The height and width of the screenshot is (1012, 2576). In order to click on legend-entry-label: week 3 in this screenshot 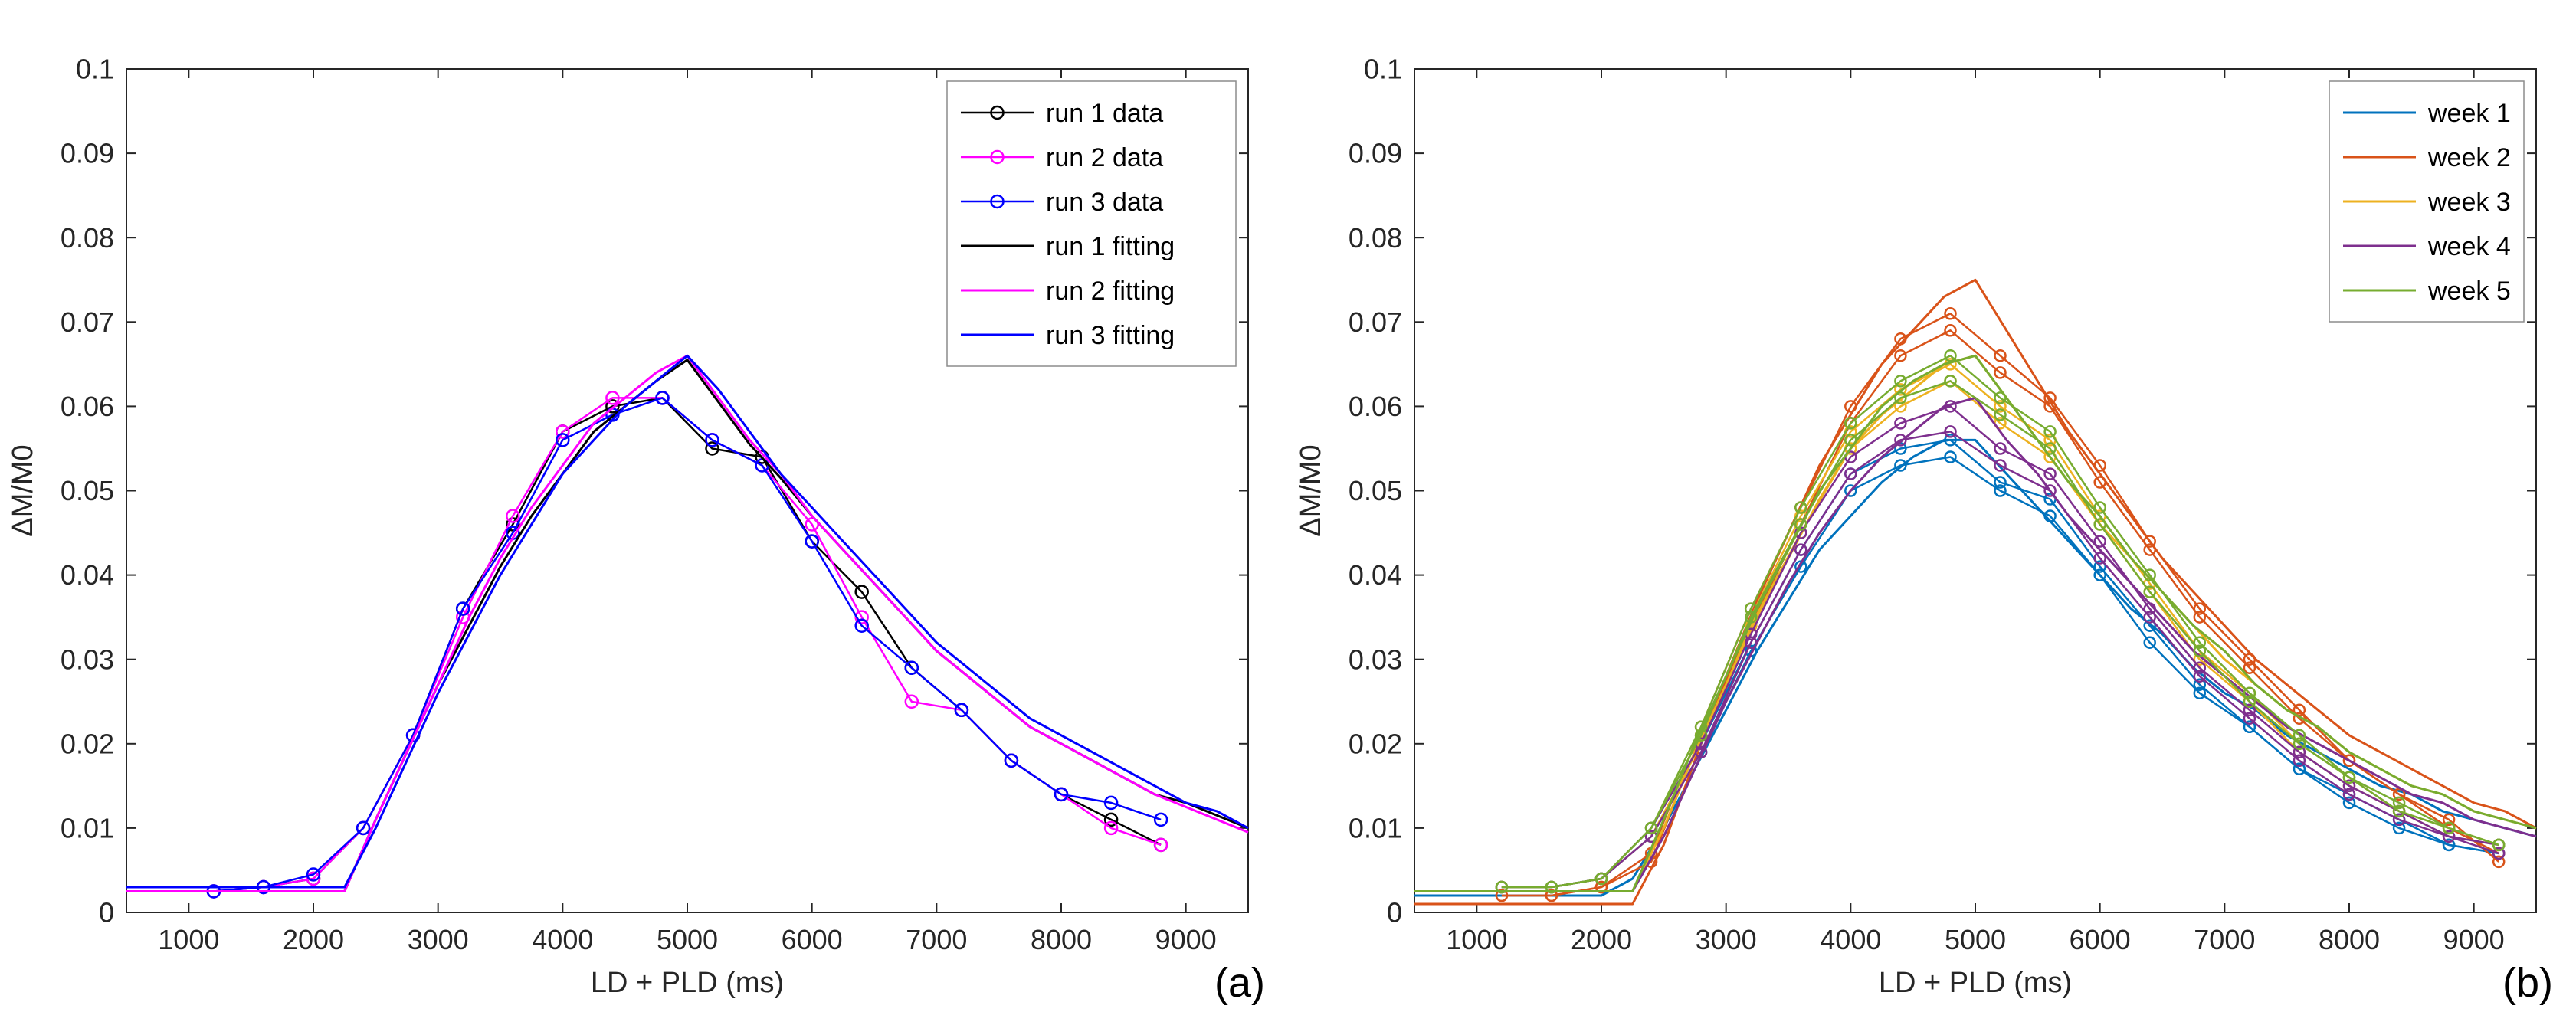, I will do `click(2469, 202)`.